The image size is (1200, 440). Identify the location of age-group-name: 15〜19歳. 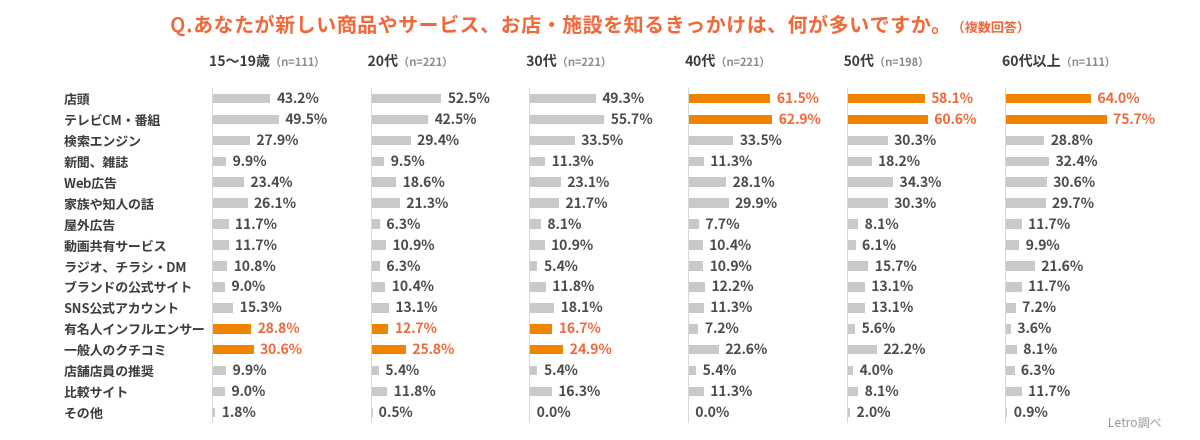
(240, 61).